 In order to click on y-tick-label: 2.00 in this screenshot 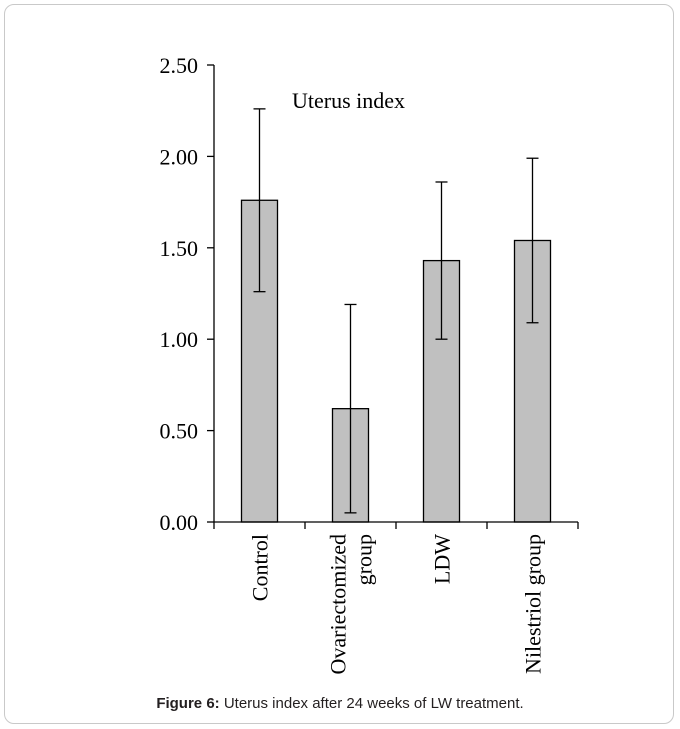, I will do `click(179, 156)`.